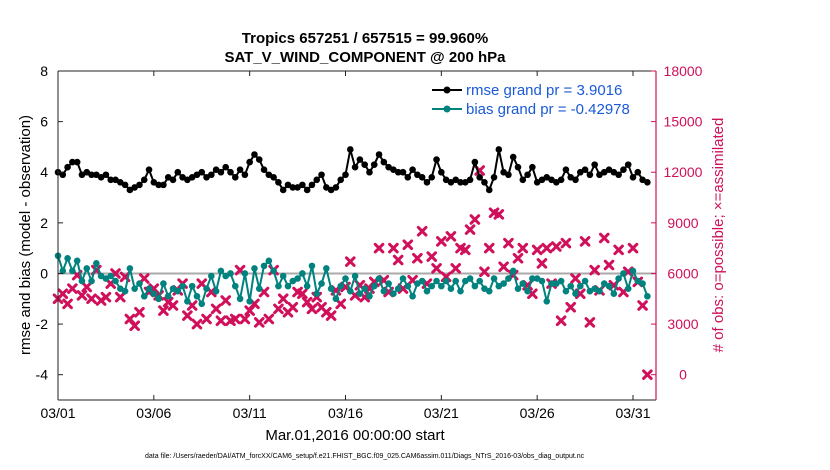  What do you see at coordinates (44, 71) in the screenshot?
I see `y-tick-label: 8` at bounding box center [44, 71].